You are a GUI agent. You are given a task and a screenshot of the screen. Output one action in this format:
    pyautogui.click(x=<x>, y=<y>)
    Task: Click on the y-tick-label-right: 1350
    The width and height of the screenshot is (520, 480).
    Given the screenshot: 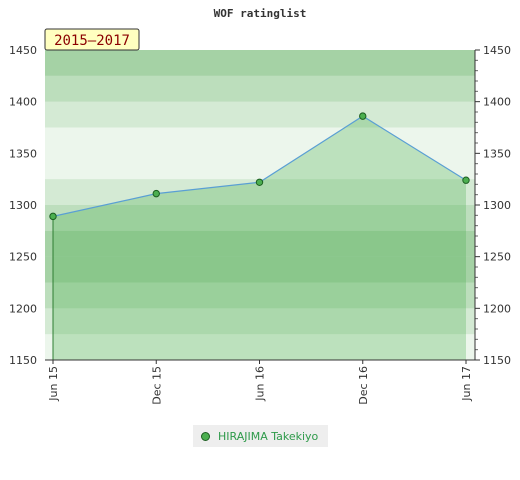 What is the action you would take?
    pyautogui.click(x=497, y=153)
    